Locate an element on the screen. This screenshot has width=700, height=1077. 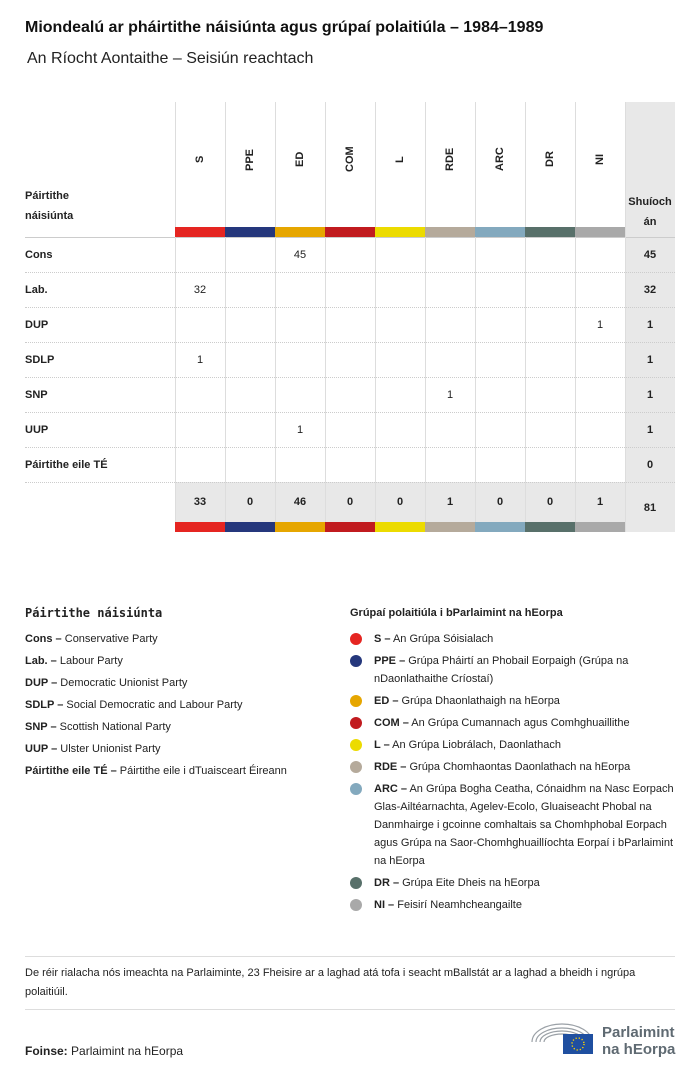
party-legend-item: DUP – Democratic Unionist Party is located at coordinates (180, 683).